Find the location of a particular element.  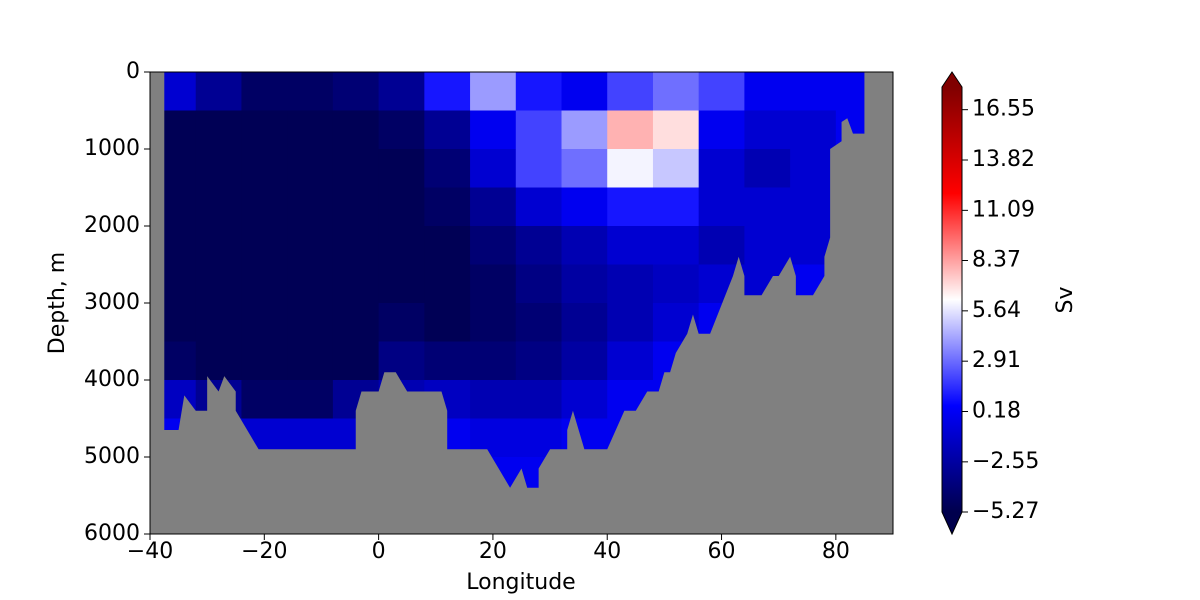

colorbar is located at coordinates (952, 299).